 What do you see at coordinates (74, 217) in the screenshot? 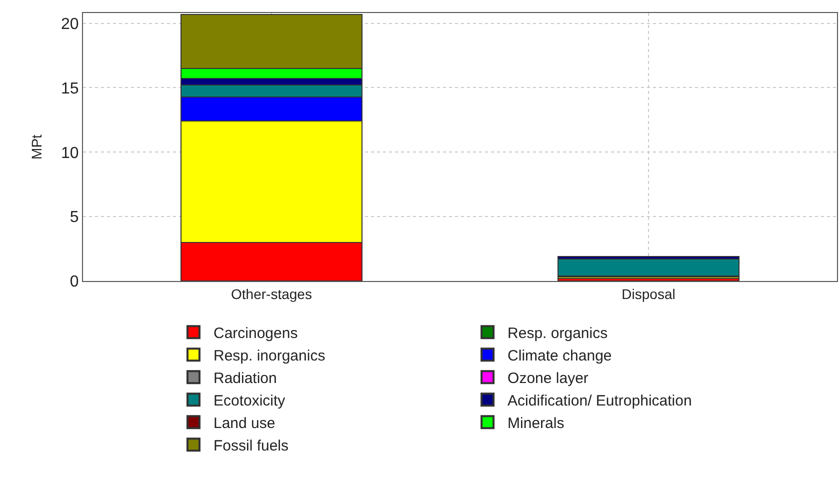
I see `y-tick-label: 5` at bounding box center [74, 217].